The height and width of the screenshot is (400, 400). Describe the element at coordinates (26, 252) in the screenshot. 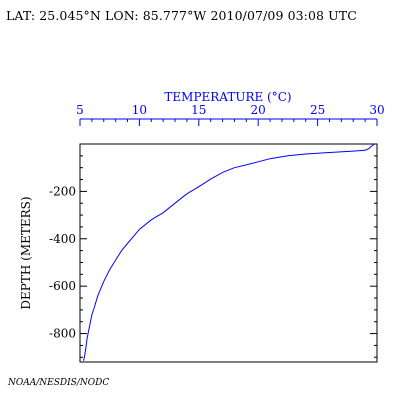

I see `y-axis-label: DEPTH (METERS)` at that location.